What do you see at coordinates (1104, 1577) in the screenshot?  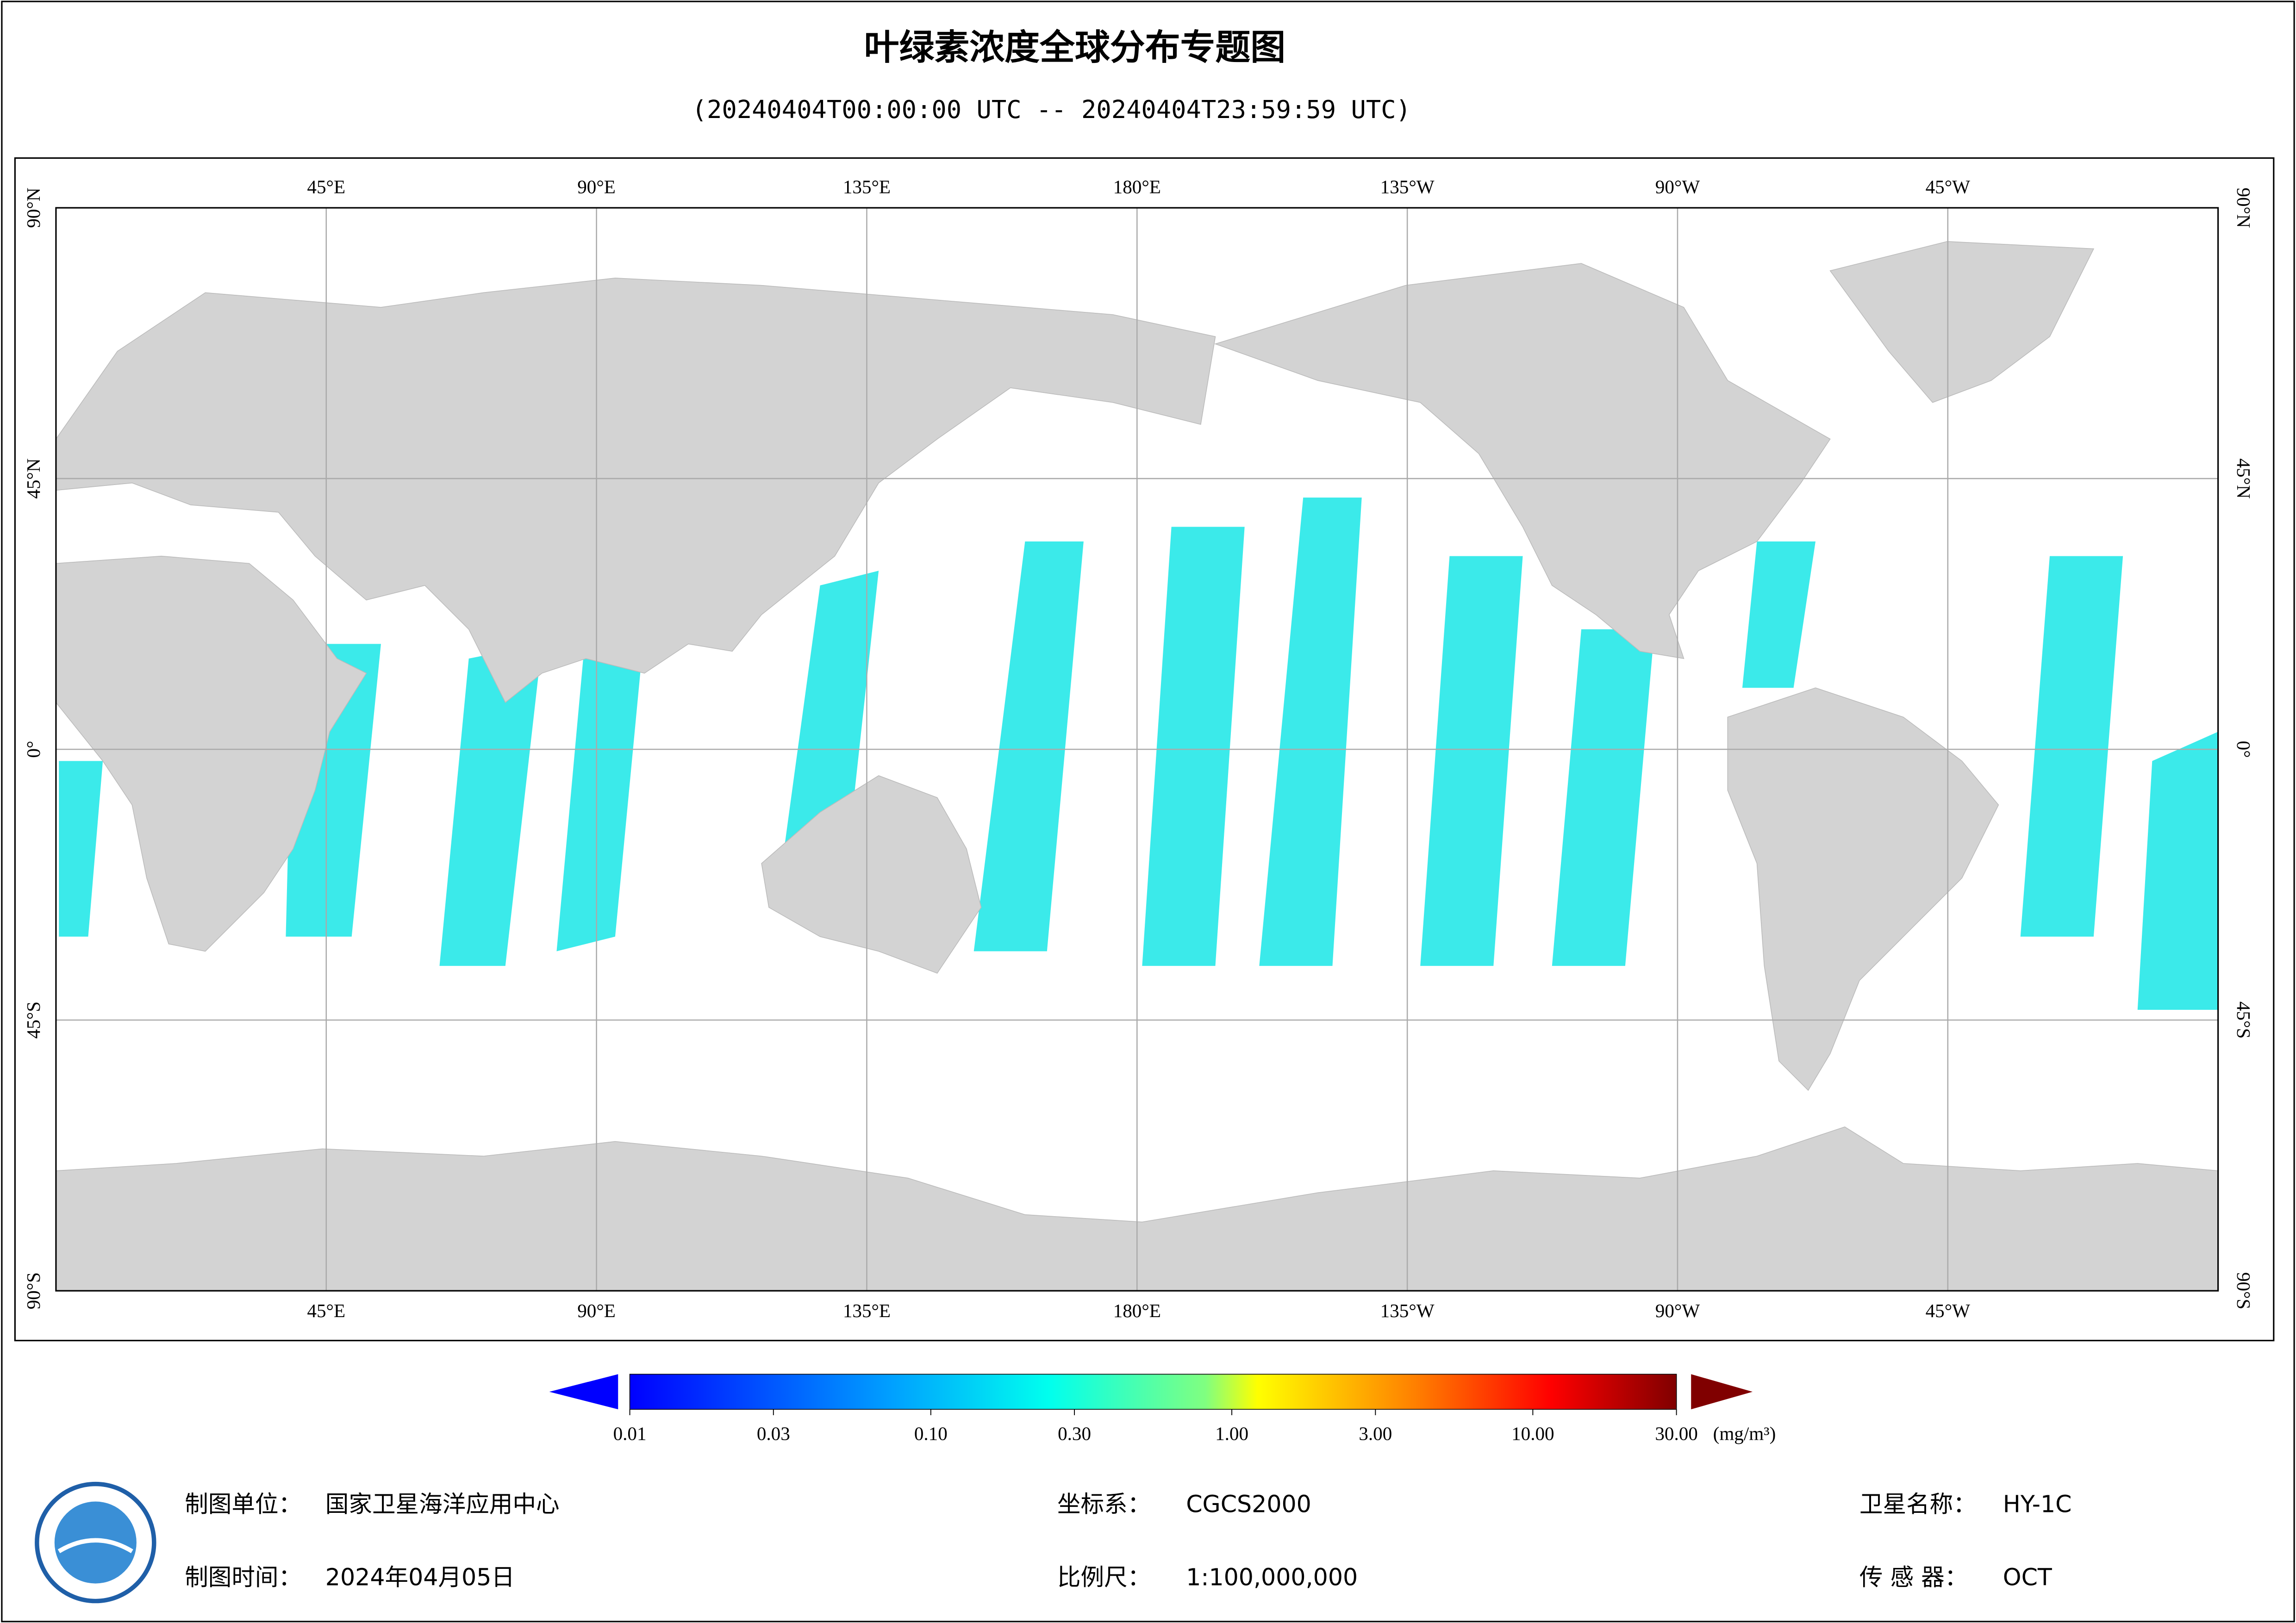 I see `footer-label: 比例尺：` at bounding box center [1104, 1577].